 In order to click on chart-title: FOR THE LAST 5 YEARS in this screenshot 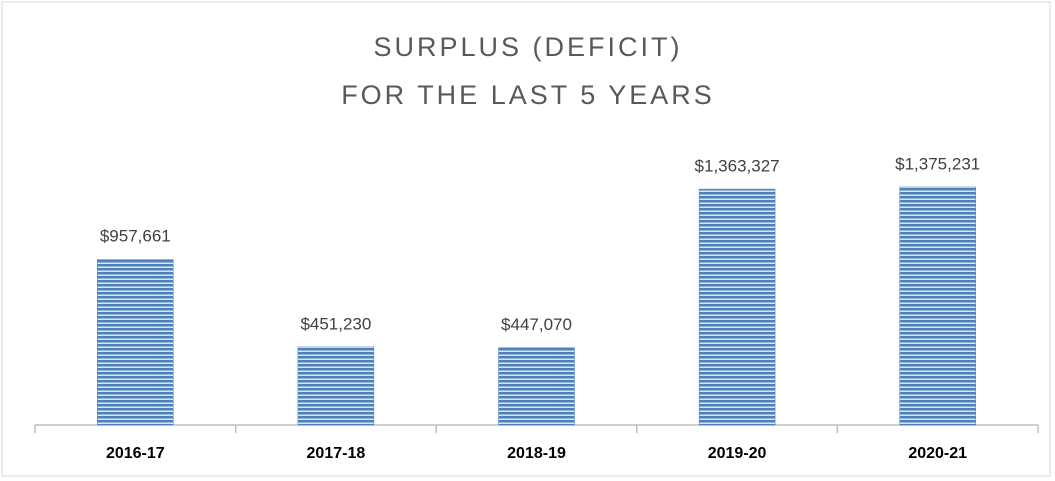, I will do `click(528, 95)`.